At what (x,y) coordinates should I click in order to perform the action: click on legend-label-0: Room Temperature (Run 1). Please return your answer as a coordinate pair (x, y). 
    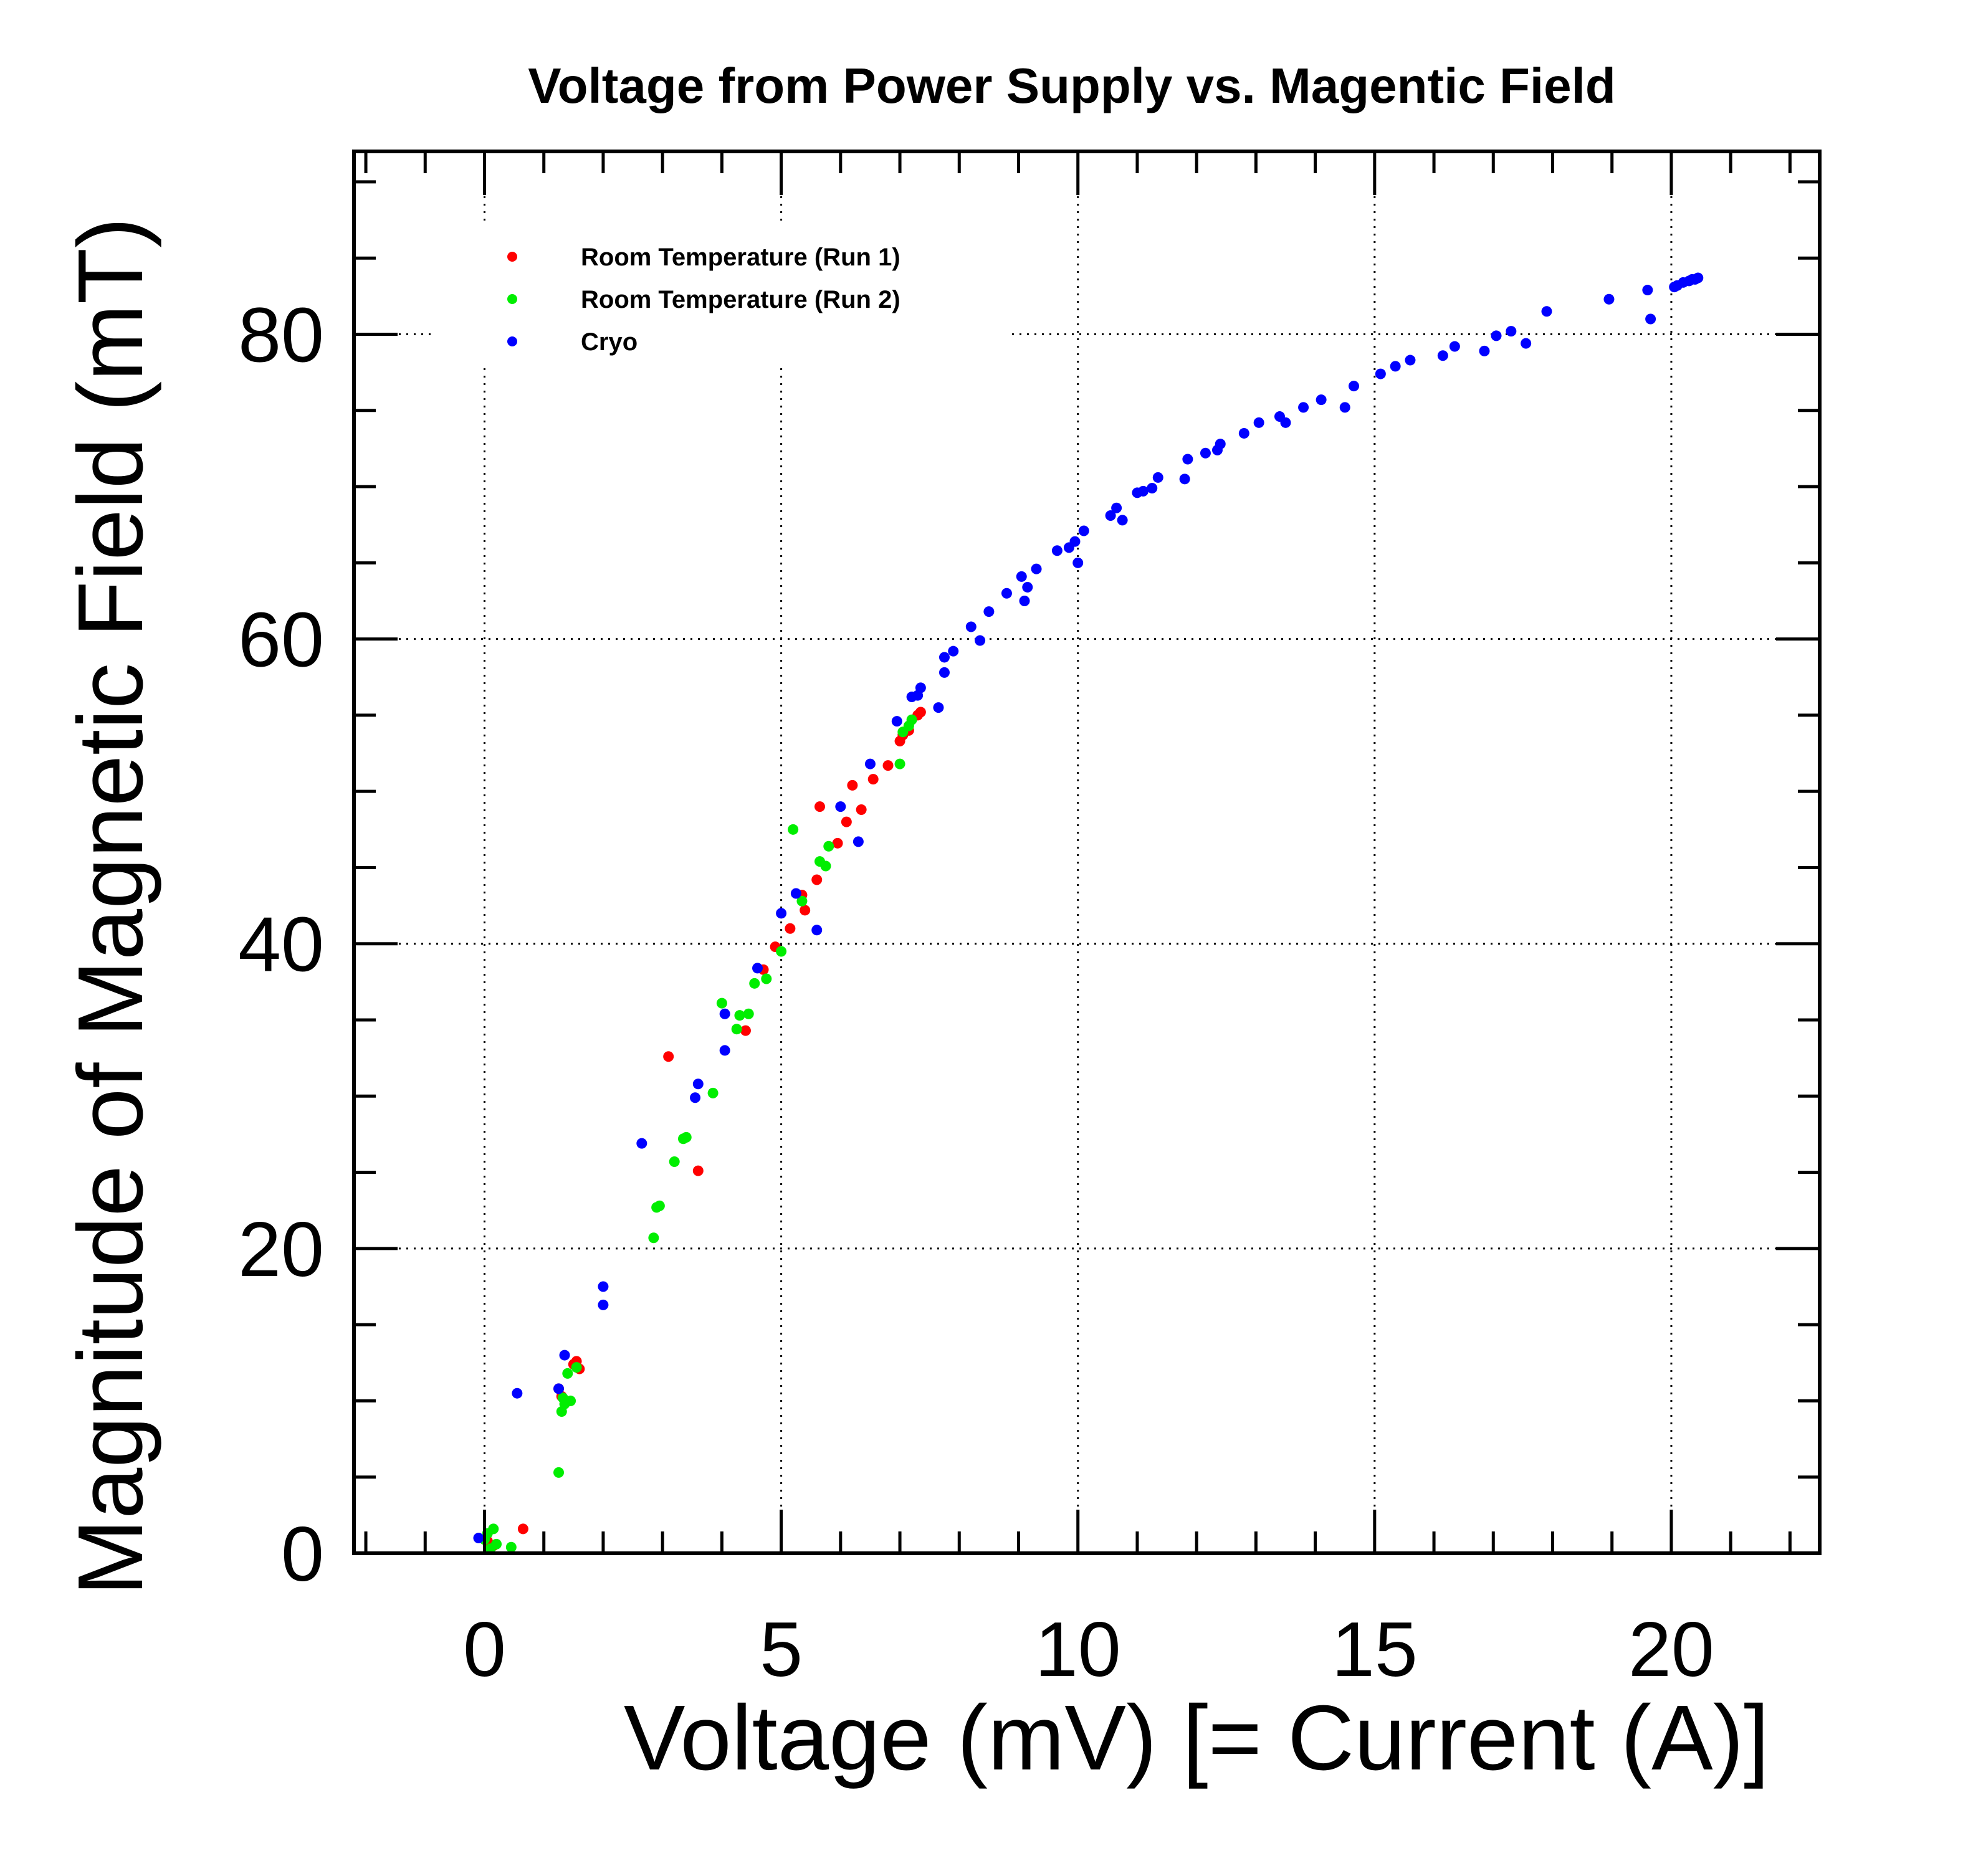
    Looking at the image, I should click on (740, 257).